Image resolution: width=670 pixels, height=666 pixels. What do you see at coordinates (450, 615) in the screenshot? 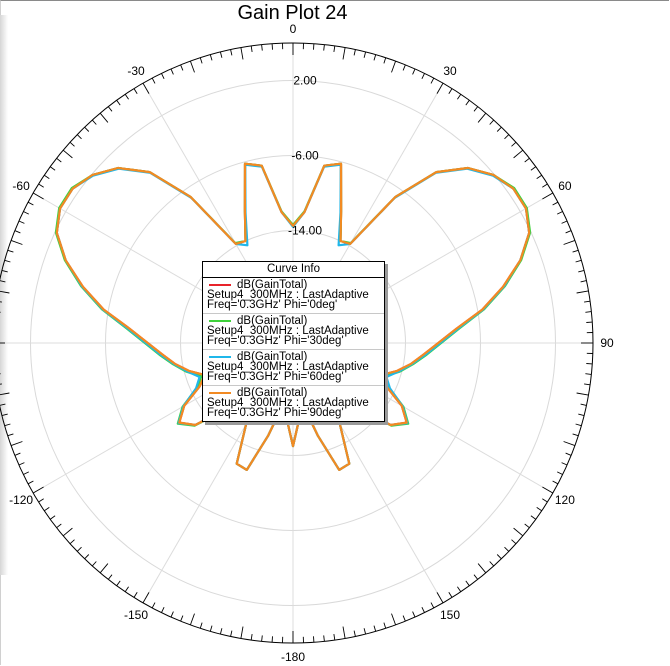
I see `angle-label: 150` at bounding box center [450, 615].